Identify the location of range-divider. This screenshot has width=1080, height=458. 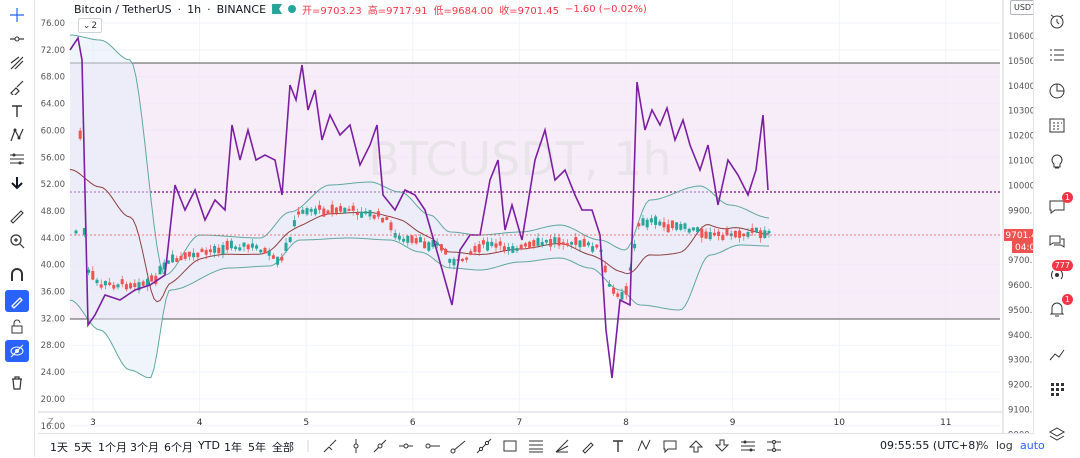
(308, 446).